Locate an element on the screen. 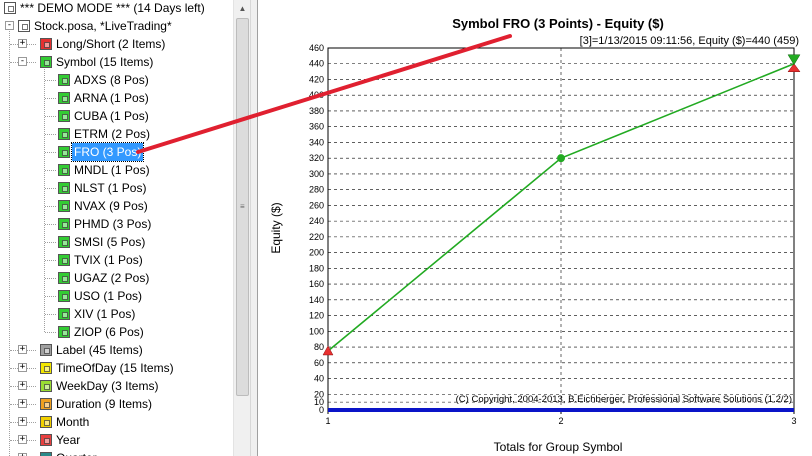 This screenshot has height=456, width=812. tree-item: *** DEMO MODE *** (14 Days left) is located at coordinates (116, 8).